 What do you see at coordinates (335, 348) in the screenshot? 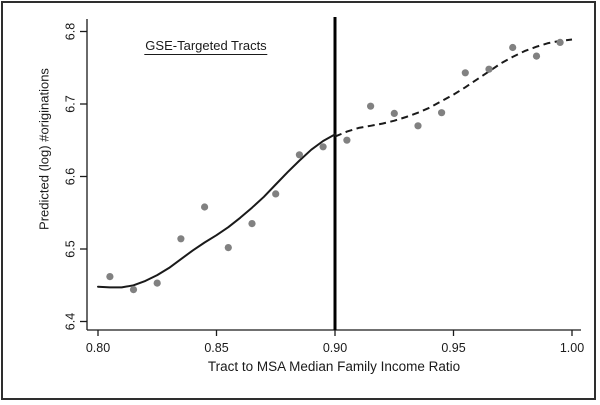
I see `x-tick-label: 0.90` at bounding box center [335, 348].